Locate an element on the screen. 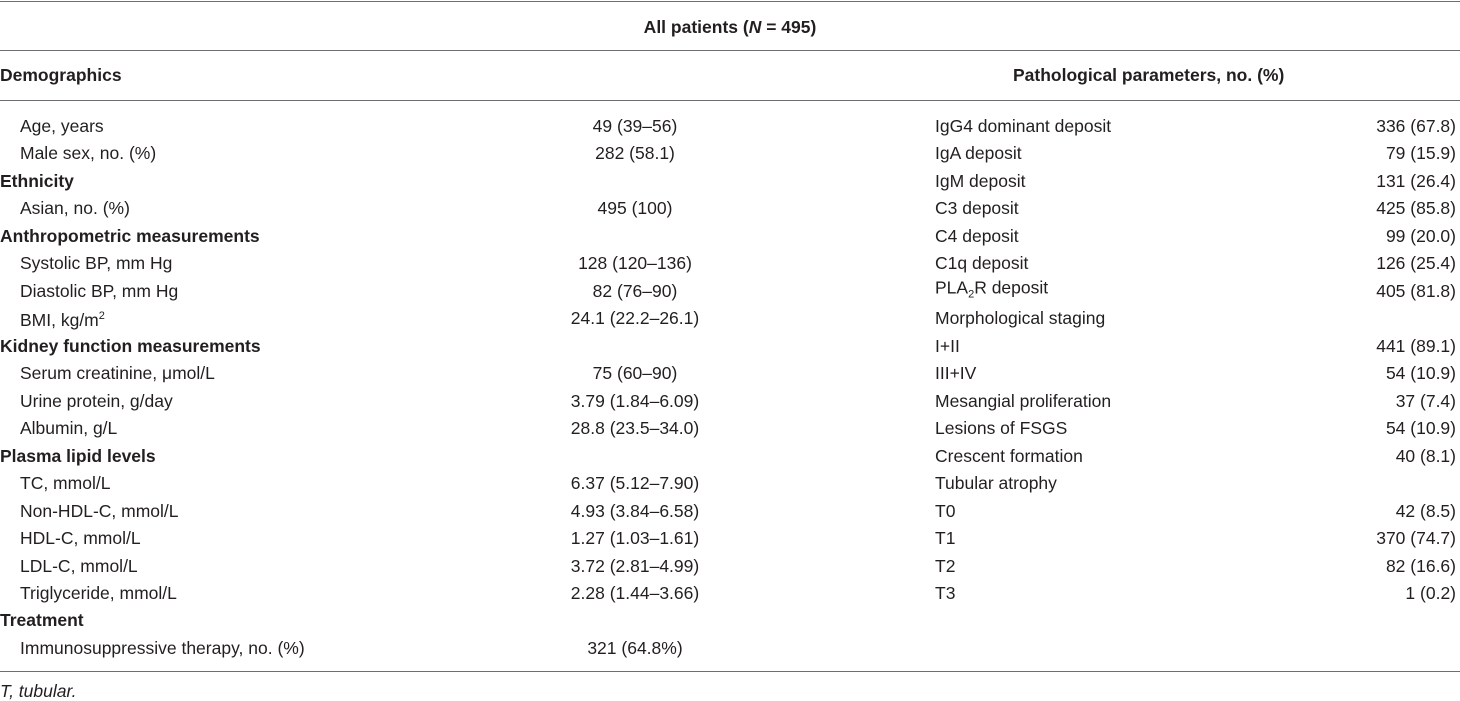 This screenshot has height=701, width=1460. row-value: 282 (58.1) is located at coordinates (635, 153).